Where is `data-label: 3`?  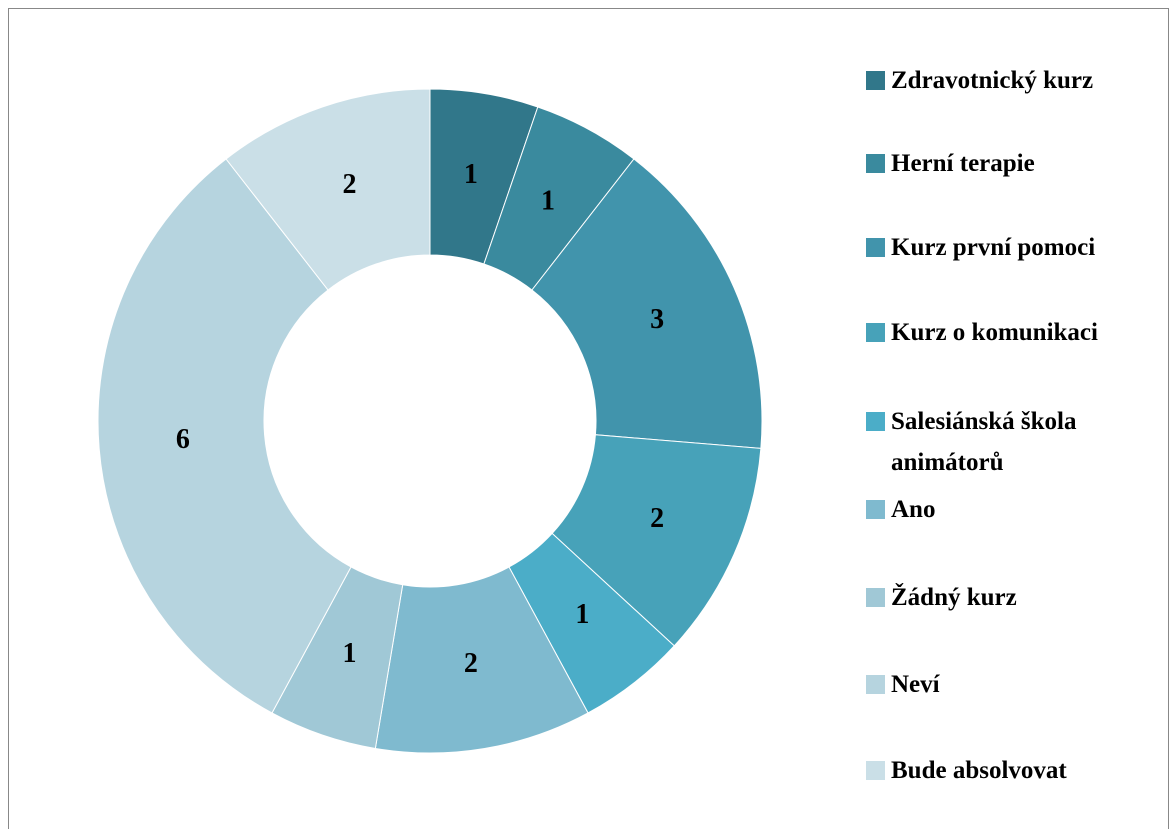 data-label: 3 is located at coordinates (657, 319).